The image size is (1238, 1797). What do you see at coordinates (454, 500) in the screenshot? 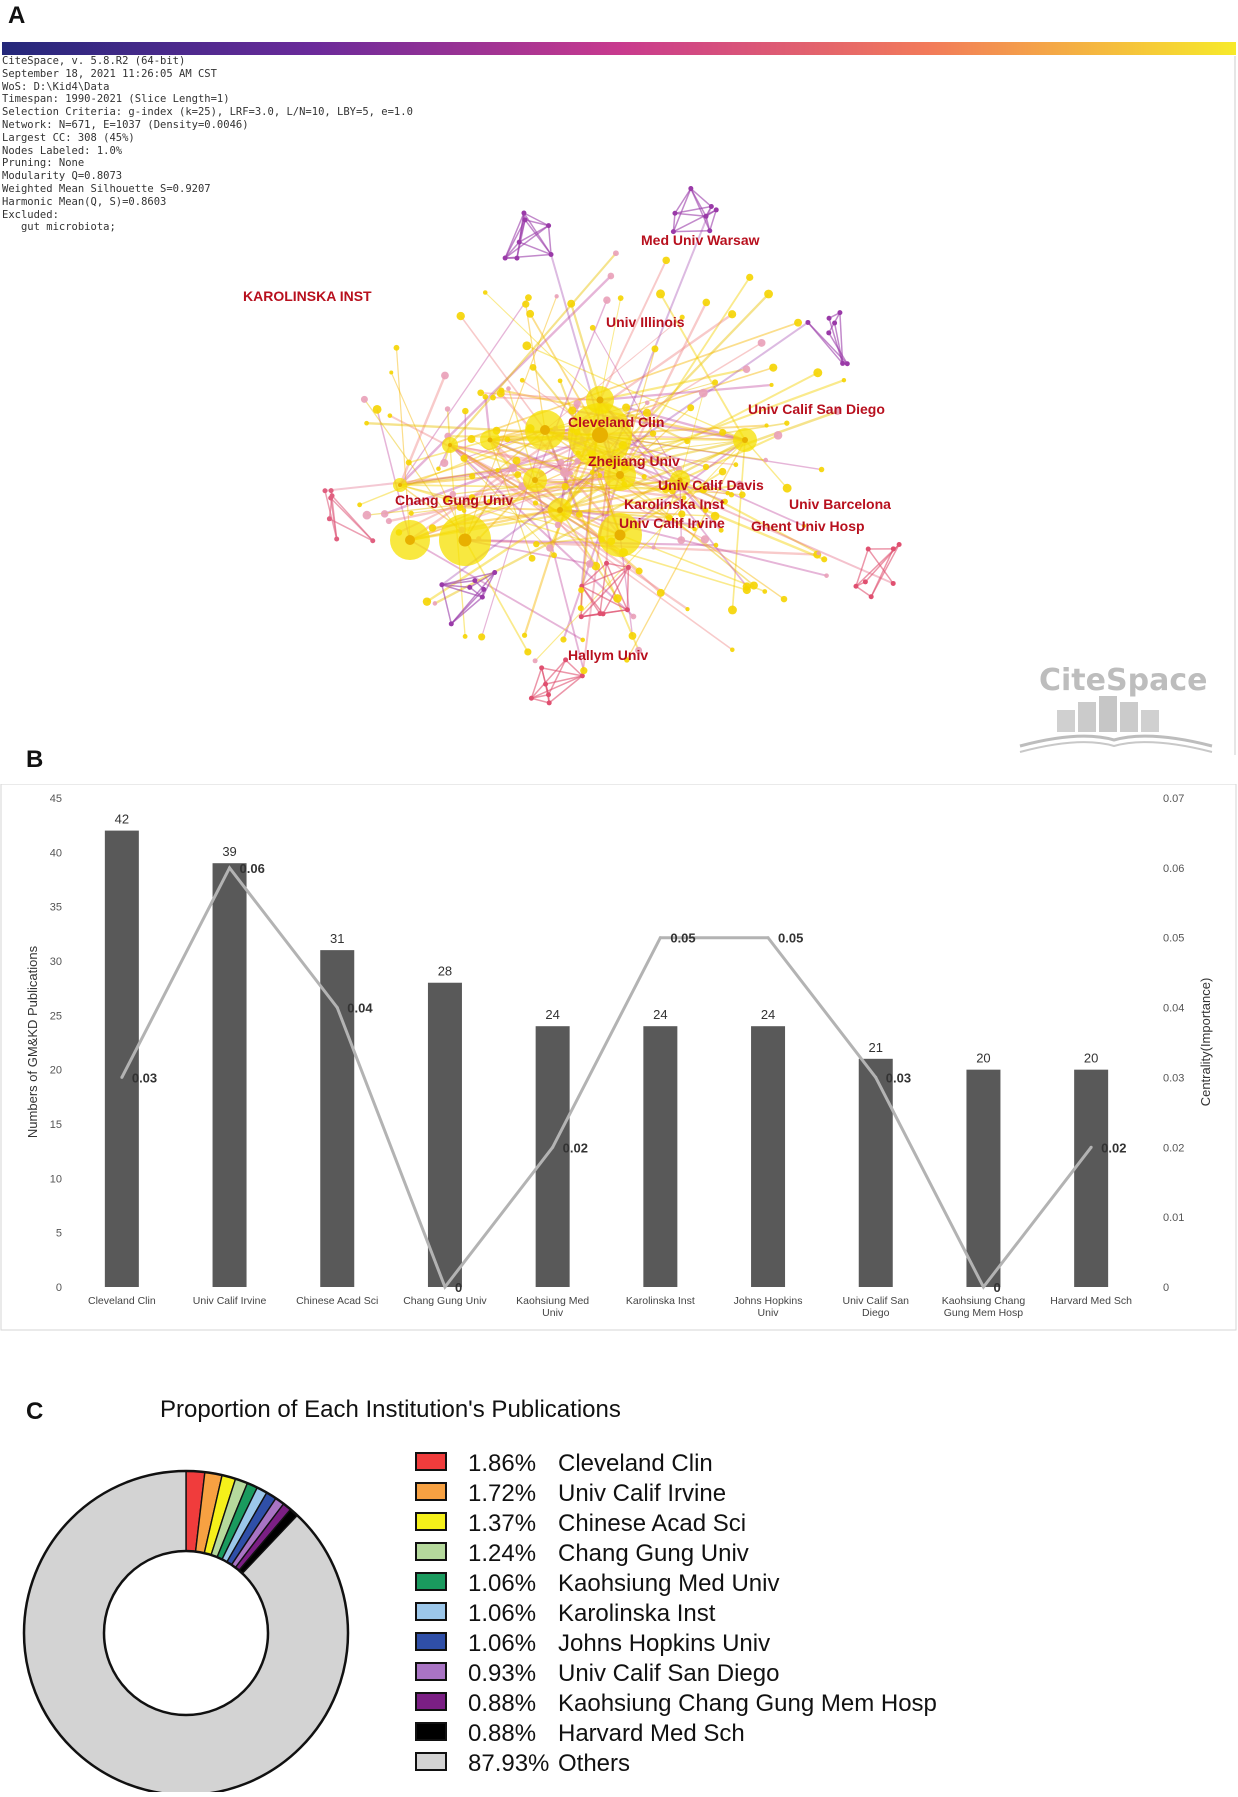
I see `label-chang-gung-univ: Chang Gung Univ` at bounding box center [454, 500].